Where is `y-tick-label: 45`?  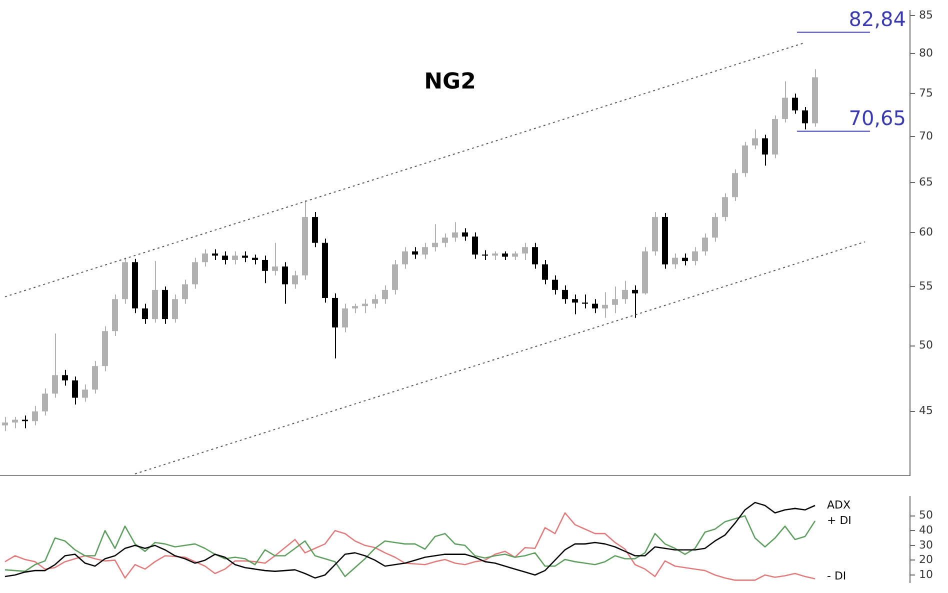 y-tick-label: 45 is located at coordinates (926, 411).